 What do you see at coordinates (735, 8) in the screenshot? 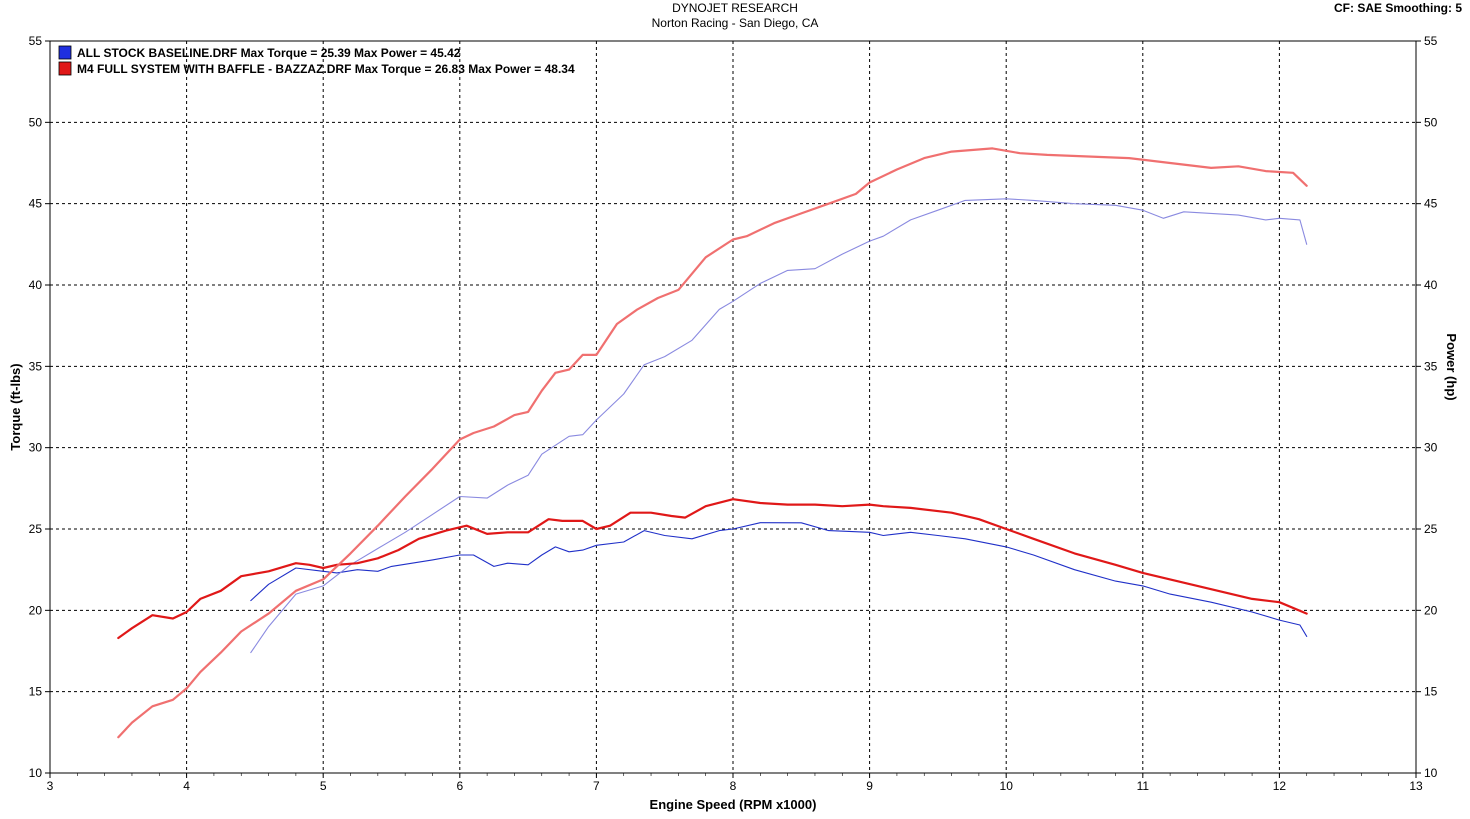
I see `chart-title: DYNOJET RESEARCH` at bounding box center [735, 8].